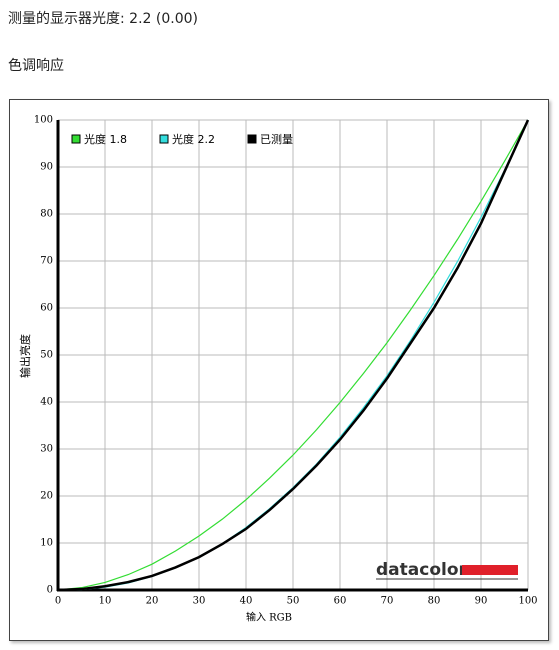  Describe the element at coordinates (293, 601) in the screenshot. I see `x-tick-label: 50` at that location.